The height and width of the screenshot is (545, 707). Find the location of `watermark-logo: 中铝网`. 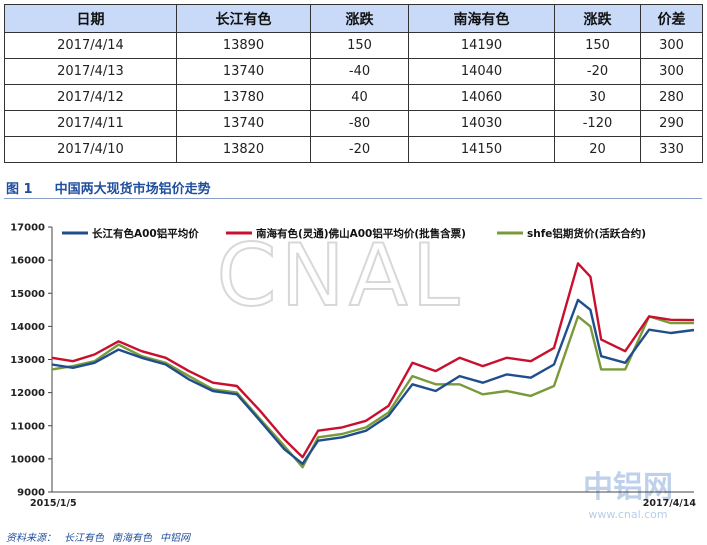

watermark-logo: 中铝网 is located at coordinates (628, 487).